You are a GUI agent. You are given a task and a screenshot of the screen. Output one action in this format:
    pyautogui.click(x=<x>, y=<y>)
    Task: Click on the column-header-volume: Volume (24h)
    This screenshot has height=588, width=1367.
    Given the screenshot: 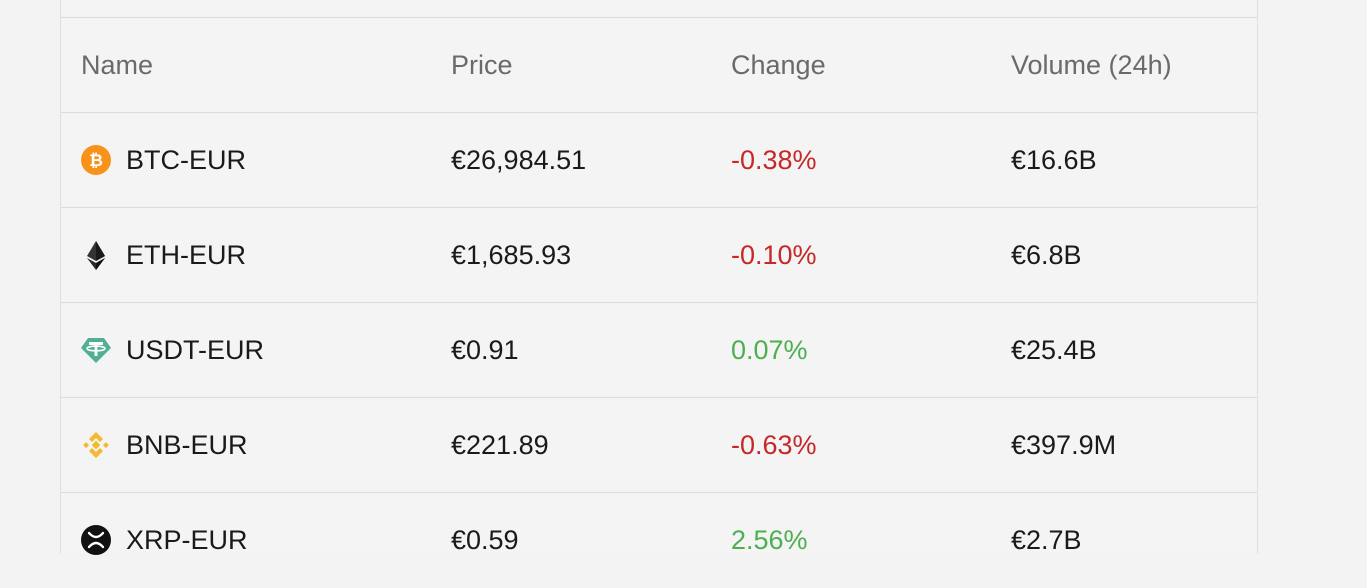 What is the action you would take?
    pyautogui.click(x=1091, y=65)
    